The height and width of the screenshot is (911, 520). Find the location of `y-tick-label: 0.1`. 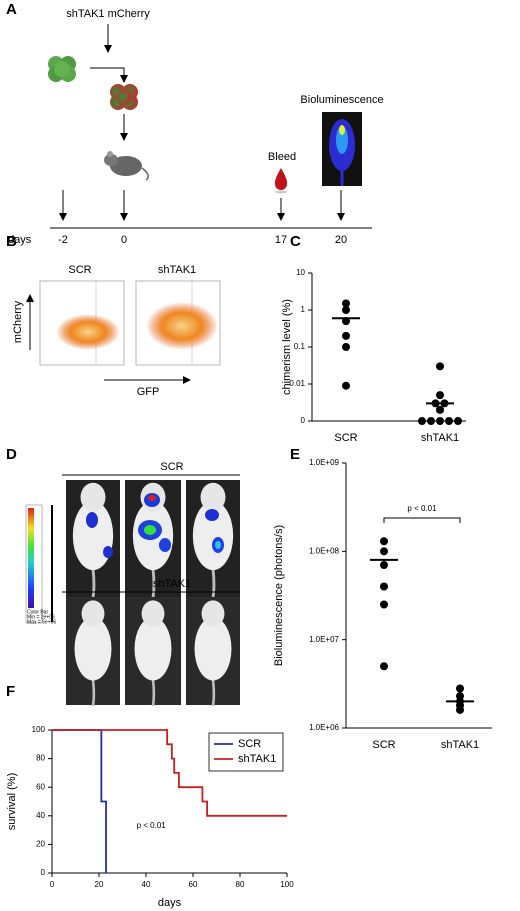

y-tick-label: 0.1 is located at coordinates (300, 346).